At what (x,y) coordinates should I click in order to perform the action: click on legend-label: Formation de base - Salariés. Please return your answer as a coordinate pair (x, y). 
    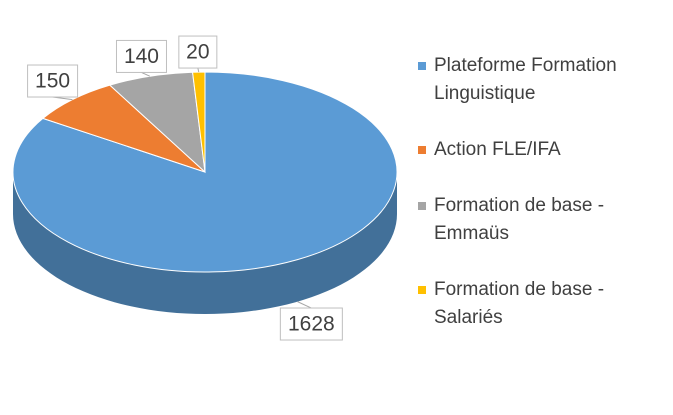
    Looking at the image, I should click on (519, 303).